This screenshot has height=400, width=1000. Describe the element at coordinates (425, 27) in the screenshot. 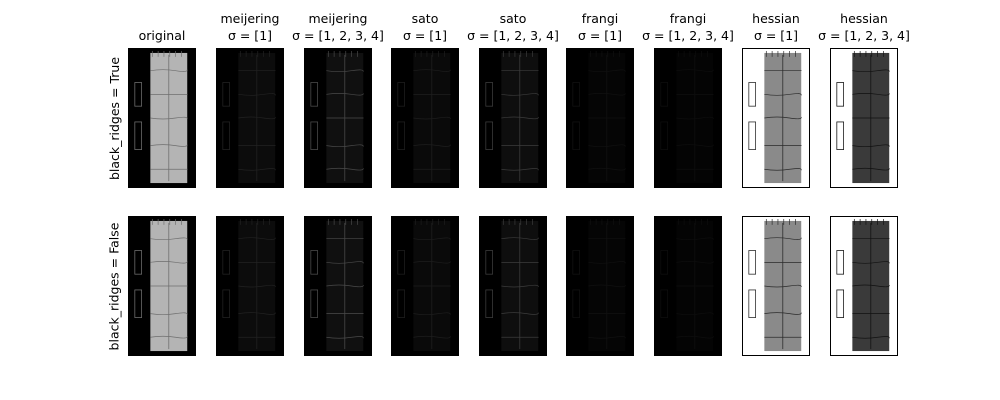

I see `column-title-sato-1: sato σ = [1]` at that location.